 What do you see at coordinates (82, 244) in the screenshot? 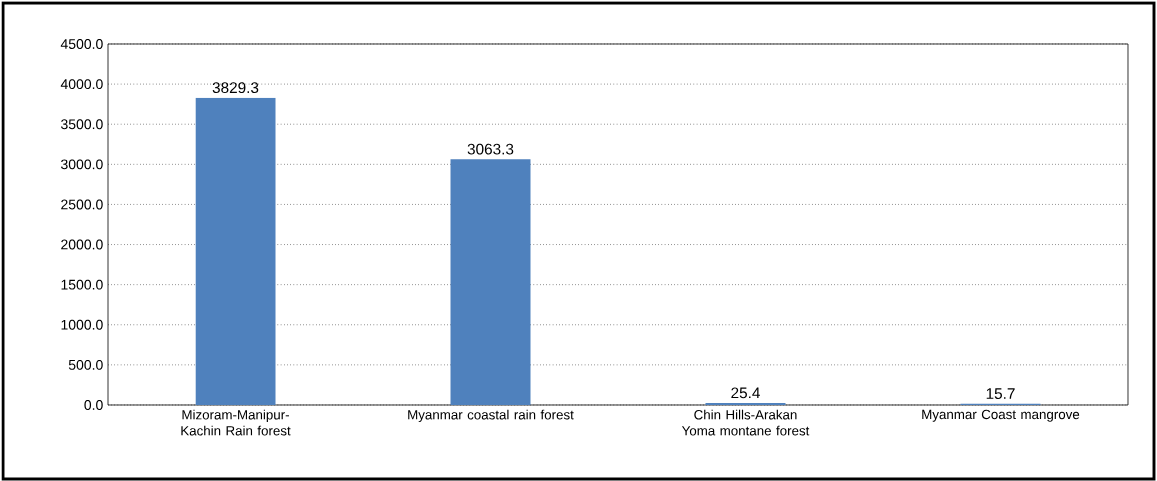
I see `y-tick-label: 2000.0` at bounding box center [82, 244].